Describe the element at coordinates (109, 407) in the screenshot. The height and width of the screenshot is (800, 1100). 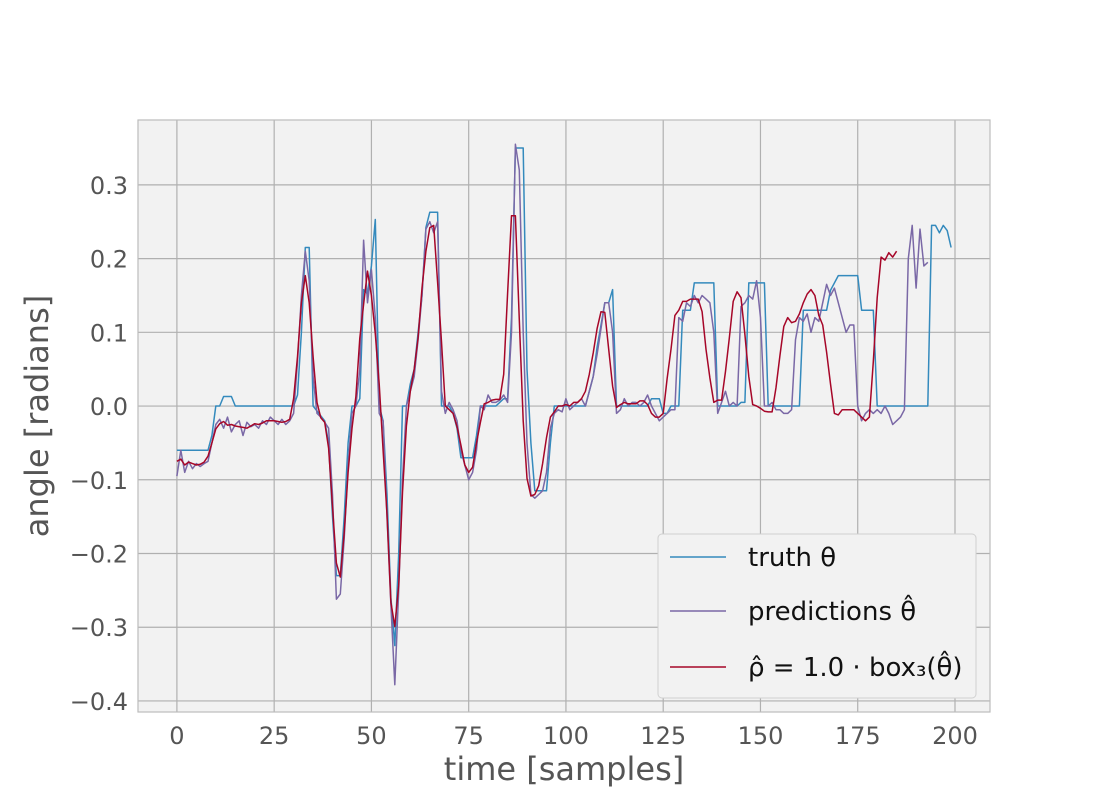
I see `y-tick-label: 0.0` at that location.